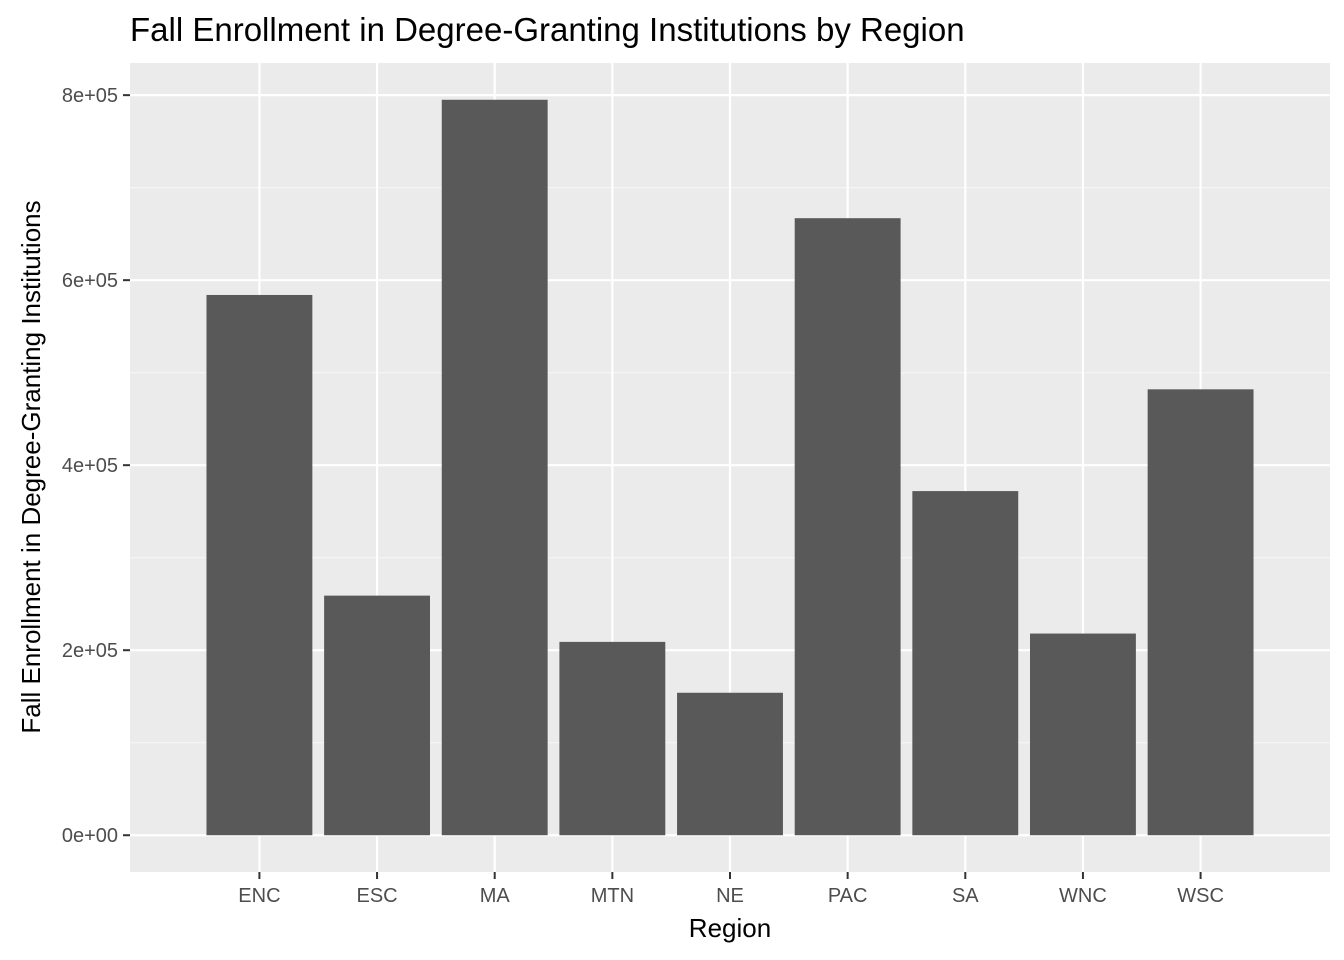 The image size is (1344, 960). What do you see at coordinates (259, 565) in the screenshot?
I see `bar-enc` at bounding box center [259, 565].